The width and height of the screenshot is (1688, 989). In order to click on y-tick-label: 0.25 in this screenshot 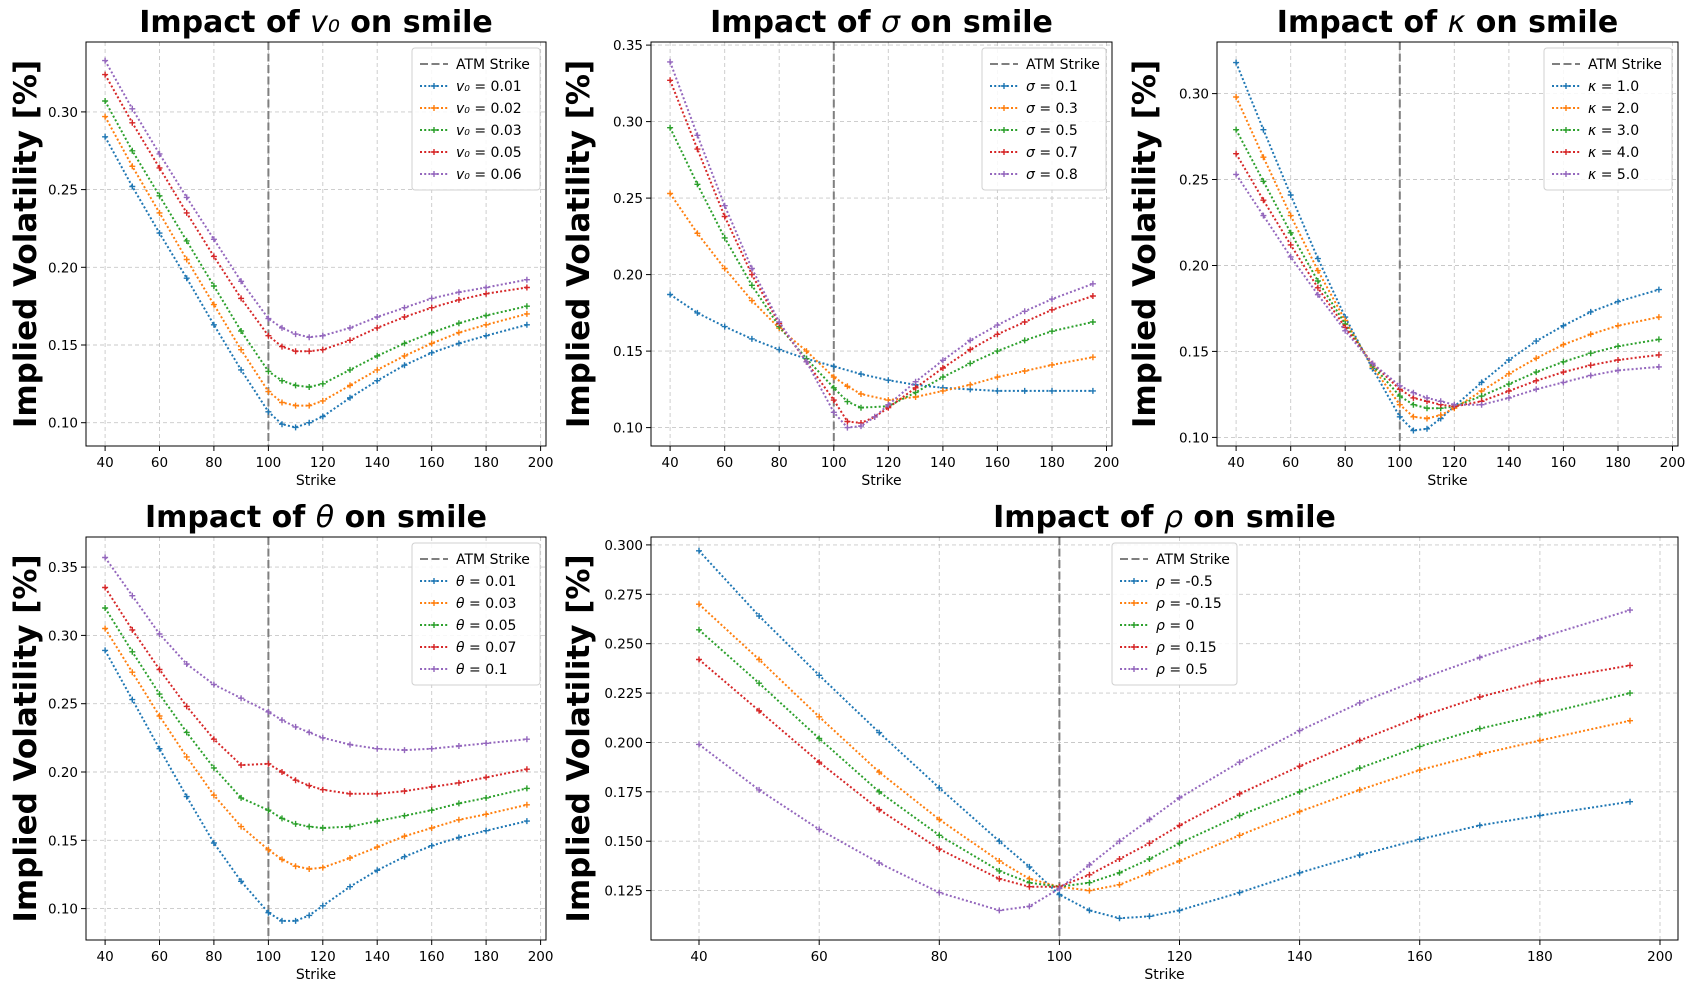, I will do `click(628, 199)`.